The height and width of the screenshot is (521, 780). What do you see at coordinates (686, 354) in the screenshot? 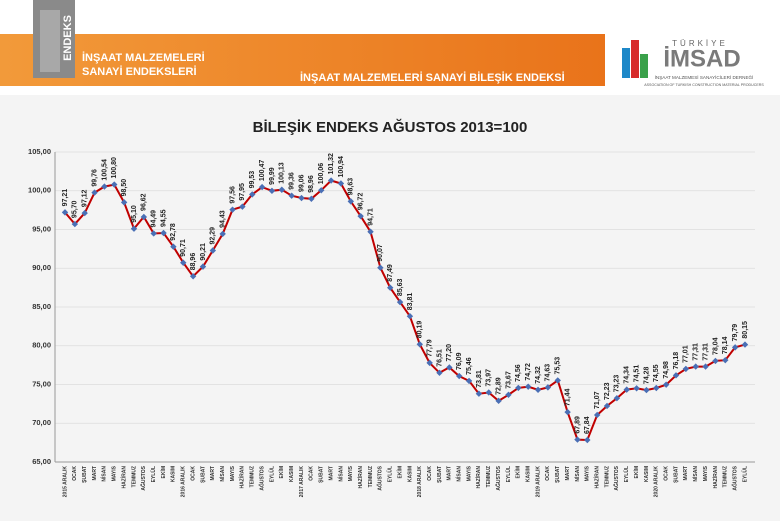
I see `data-label: 77,01` at bounding box center [686, 354].